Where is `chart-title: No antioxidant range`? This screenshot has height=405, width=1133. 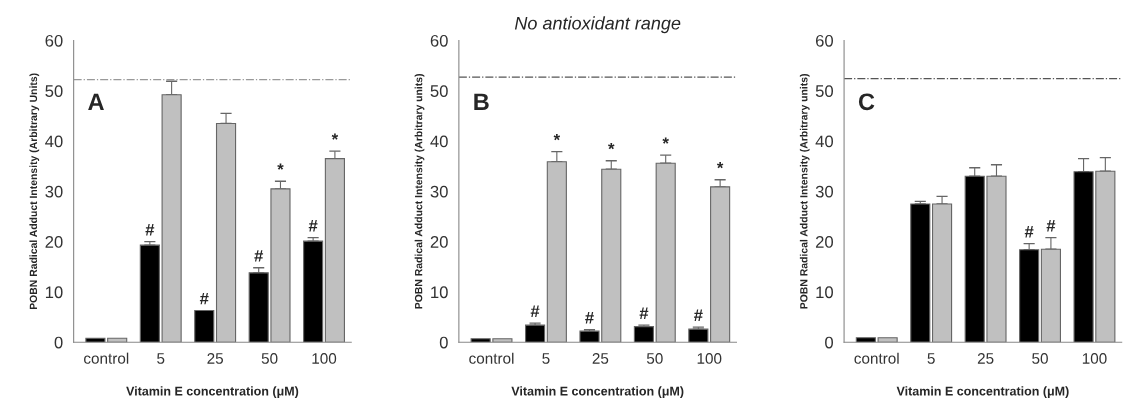
chart-title: No antioxidant range is located at coordinates (597, 25).